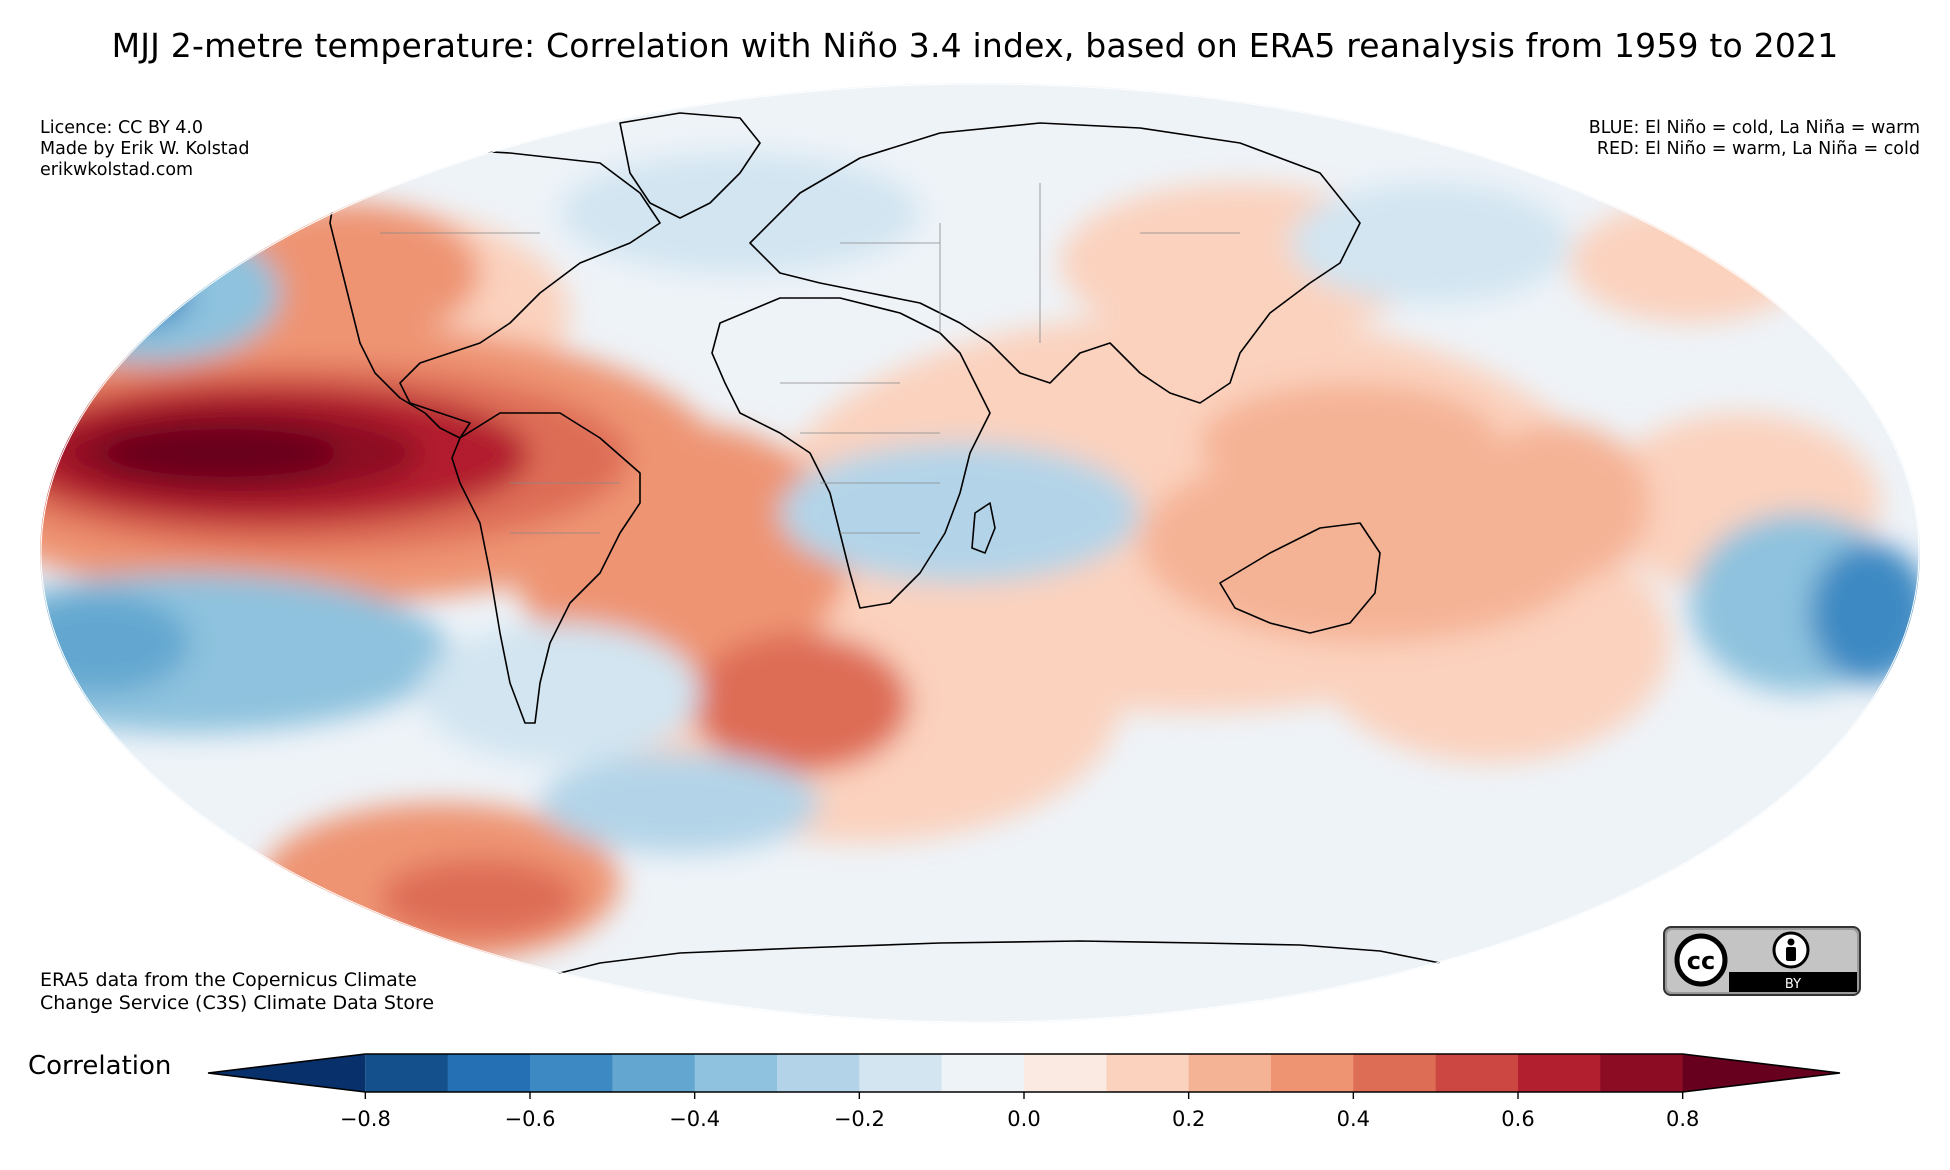  Describe the element at coordinates (1023, 1119) in the screenshot. I see `colorbar-tick-label: 0.0` at that location.